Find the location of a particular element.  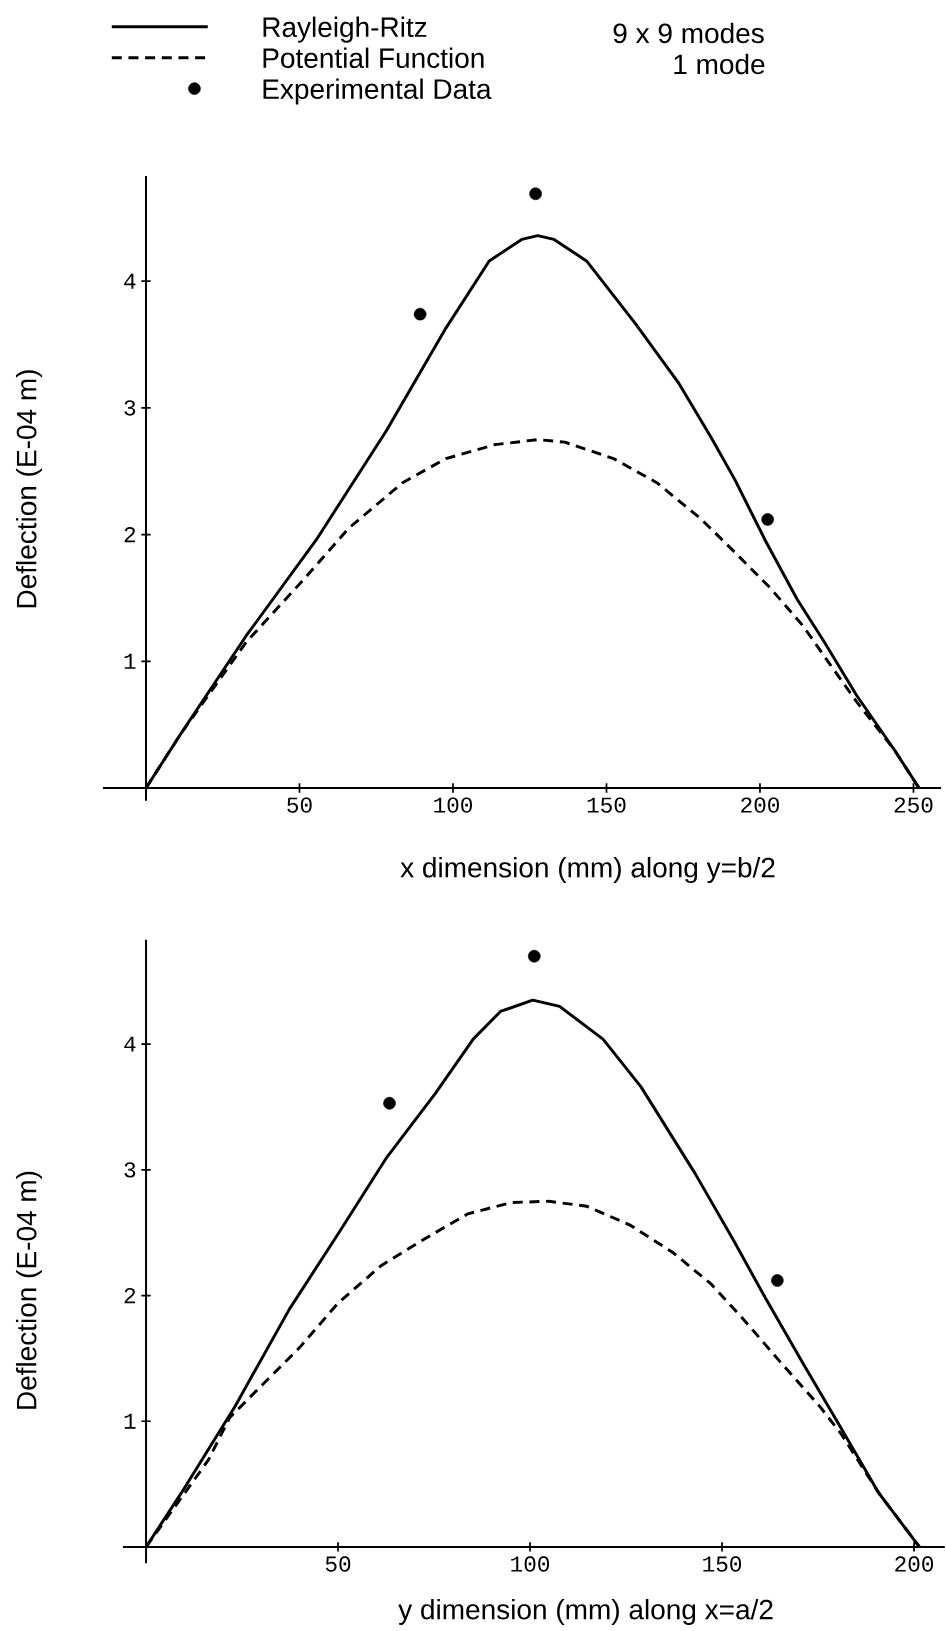

legend-label: Potential Function is located at coordinates (373, 58).